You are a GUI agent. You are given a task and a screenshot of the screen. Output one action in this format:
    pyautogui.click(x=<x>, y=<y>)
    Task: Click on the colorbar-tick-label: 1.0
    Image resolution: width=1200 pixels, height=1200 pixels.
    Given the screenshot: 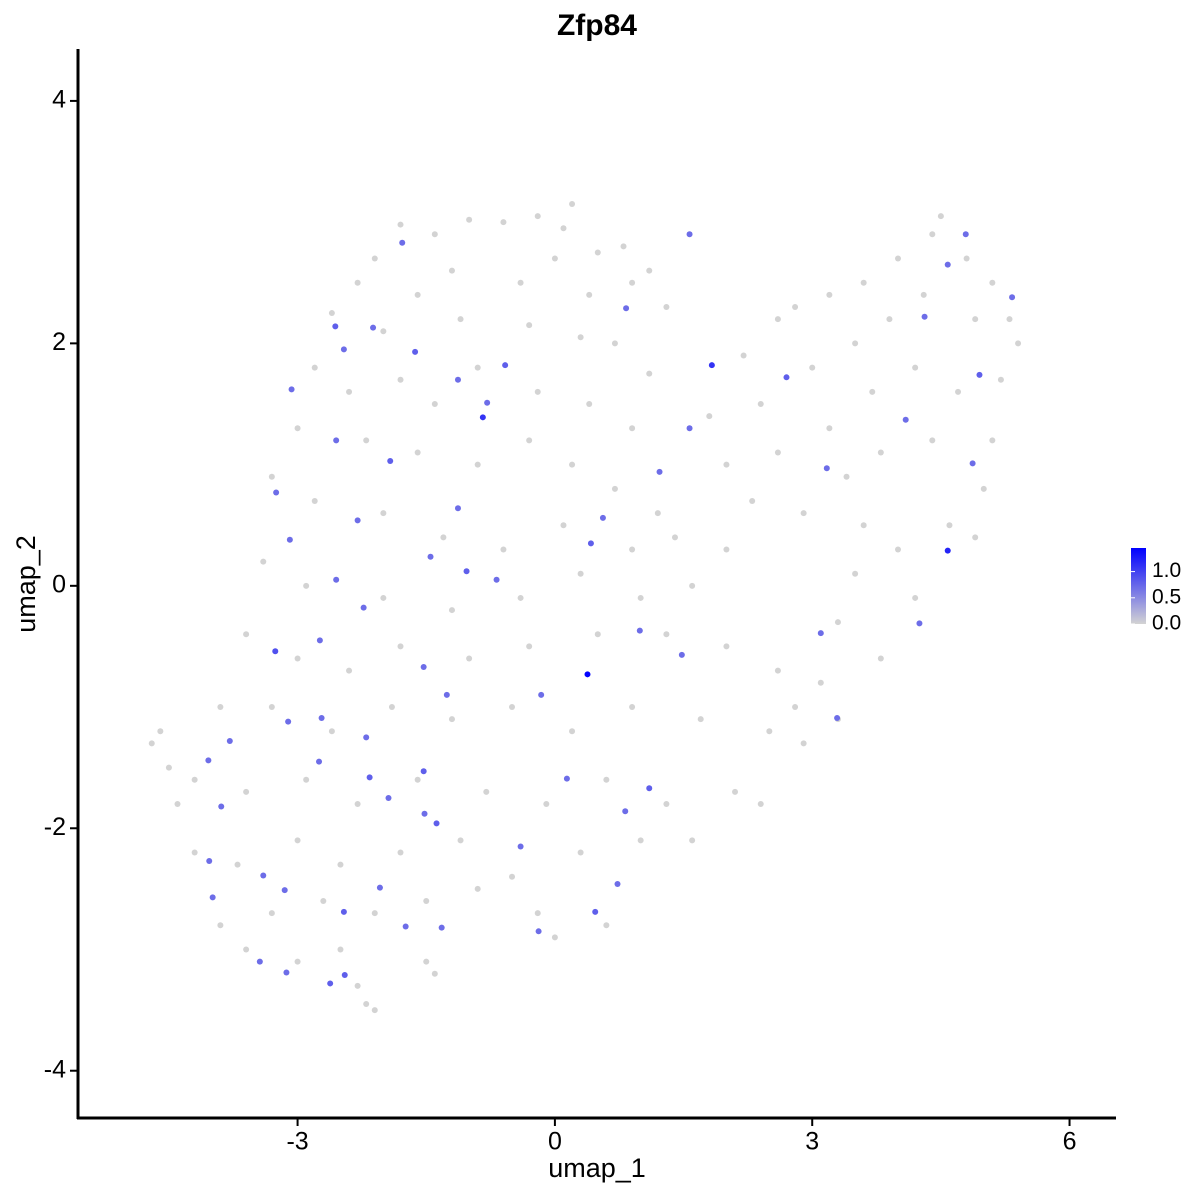 What is the action you would take?
    pyautogui.click(x=1166, y=570)
    